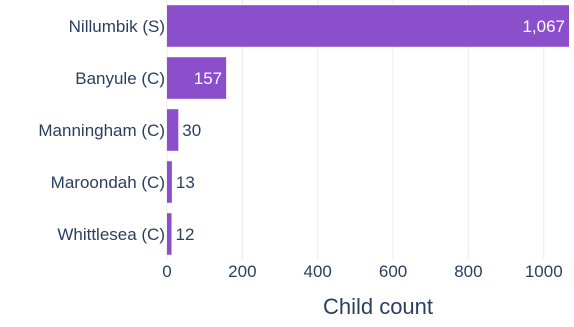 The image size is (574, 327). What do you see at coordinates (191, 130) in the screenshot?
I see `value-label-2: 30` at bounding box center [191, 130].